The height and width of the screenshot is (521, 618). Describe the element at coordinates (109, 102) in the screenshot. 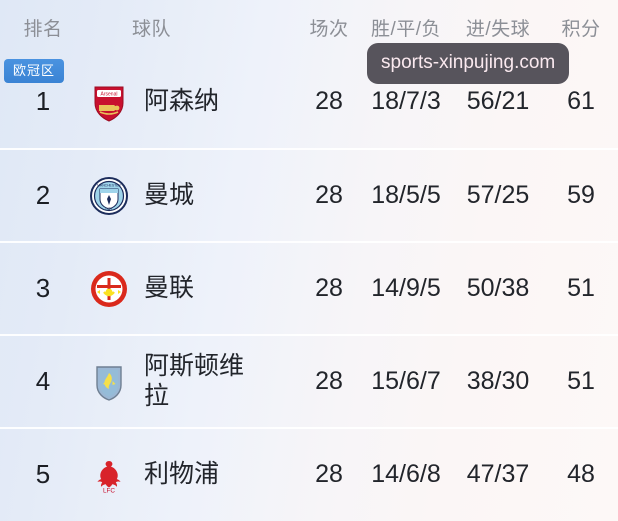

I see `arsenal-crest-icon: Arsenal` at that location.